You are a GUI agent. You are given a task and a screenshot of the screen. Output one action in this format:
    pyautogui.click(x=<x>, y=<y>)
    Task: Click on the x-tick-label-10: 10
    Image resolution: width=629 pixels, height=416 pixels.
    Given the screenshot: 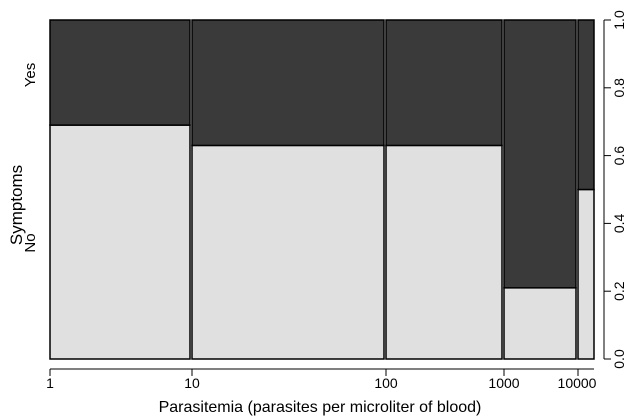 What is the action you would take?
    pyautogui.click(x=192, y=383)
    